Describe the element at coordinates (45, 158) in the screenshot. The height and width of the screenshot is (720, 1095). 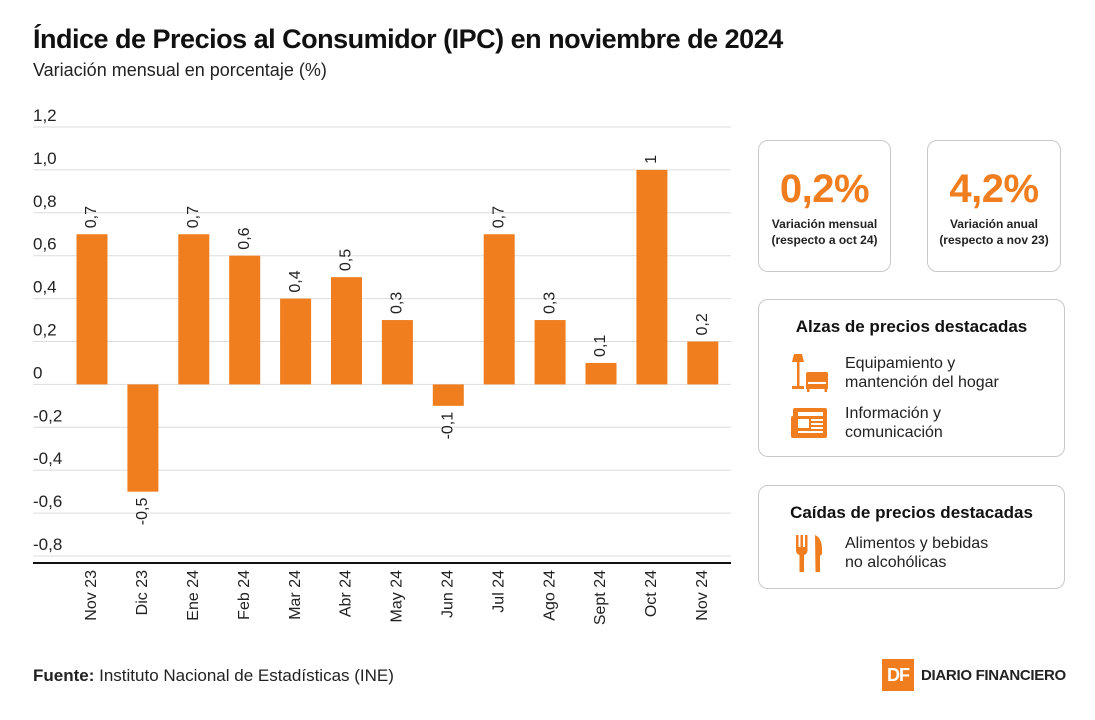
I see `y-tick-label: 1,0` at that location.